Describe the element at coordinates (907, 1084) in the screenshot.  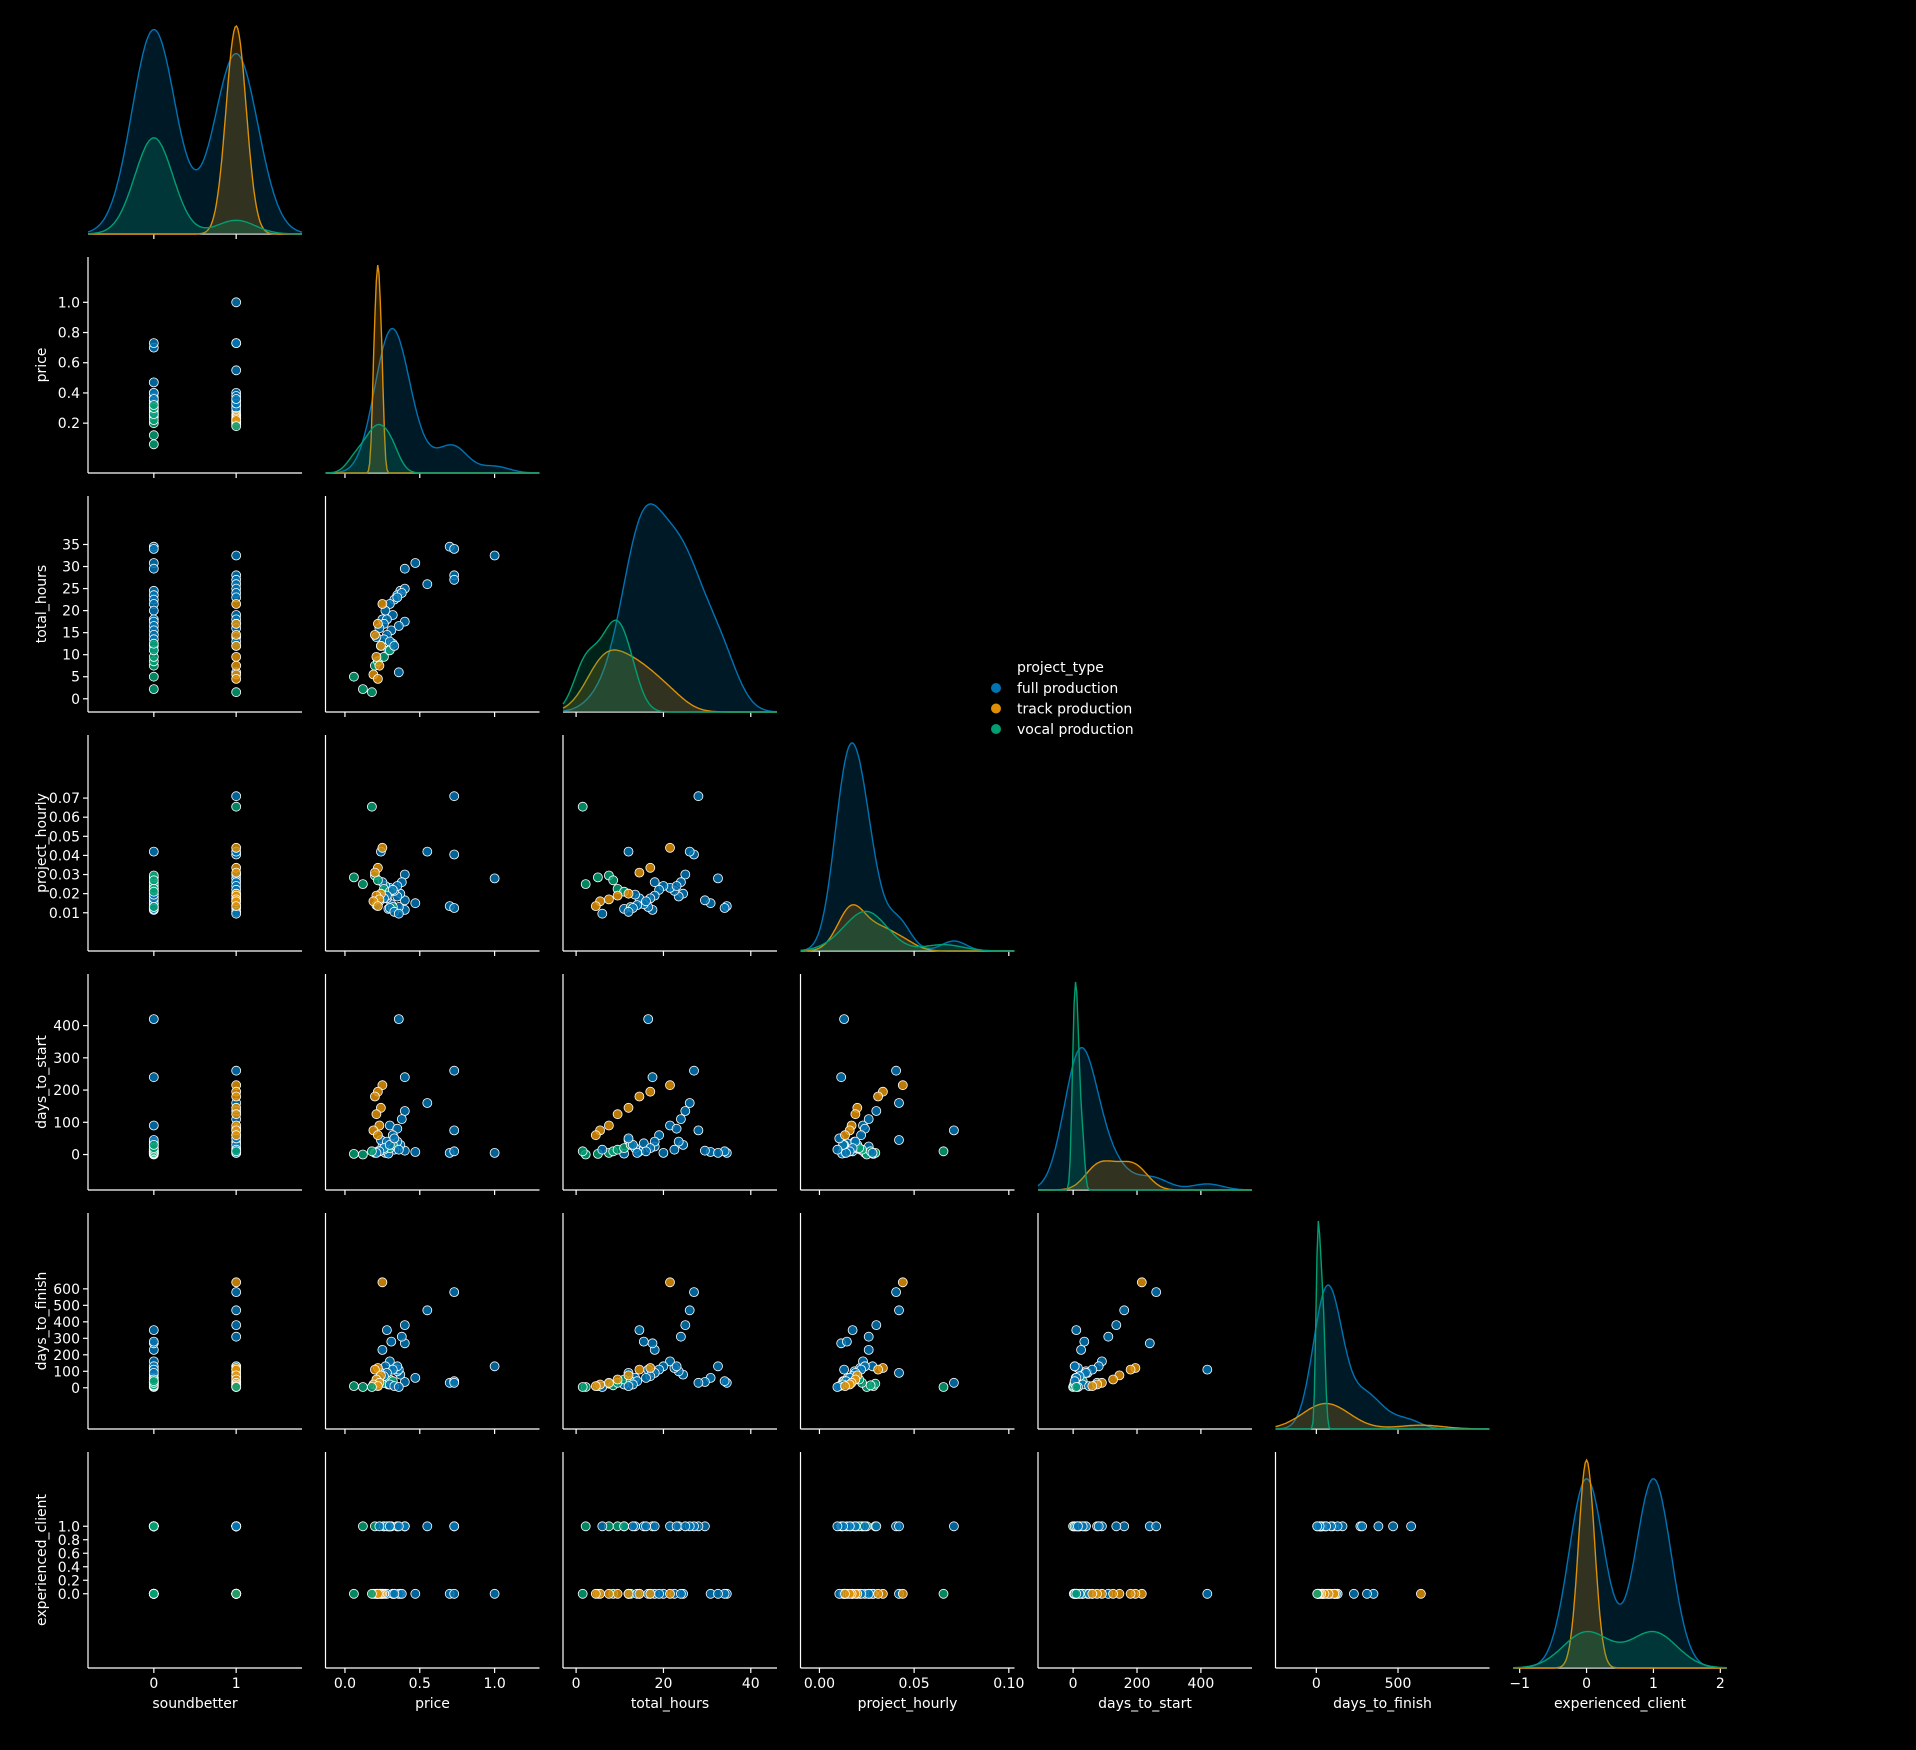
I see `panel-days_to_start-vs-project_hourly` at that location.